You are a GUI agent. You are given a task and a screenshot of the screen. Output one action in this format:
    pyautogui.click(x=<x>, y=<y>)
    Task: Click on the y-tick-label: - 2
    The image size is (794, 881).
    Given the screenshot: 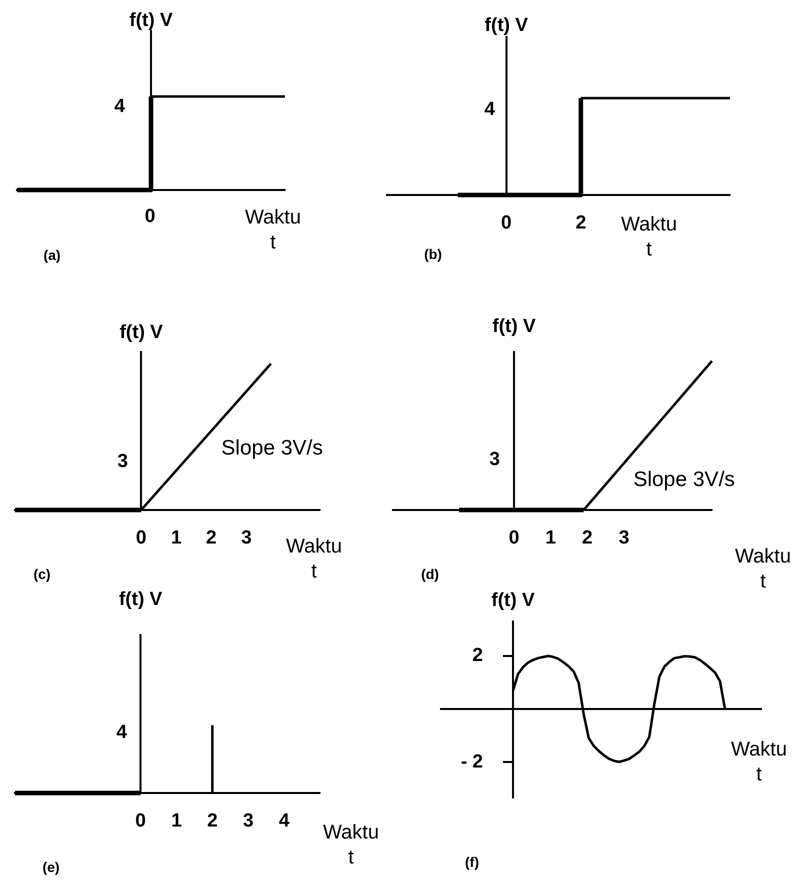 What is the action you would take?
    pyautogui.click(x=471, y=761)
    